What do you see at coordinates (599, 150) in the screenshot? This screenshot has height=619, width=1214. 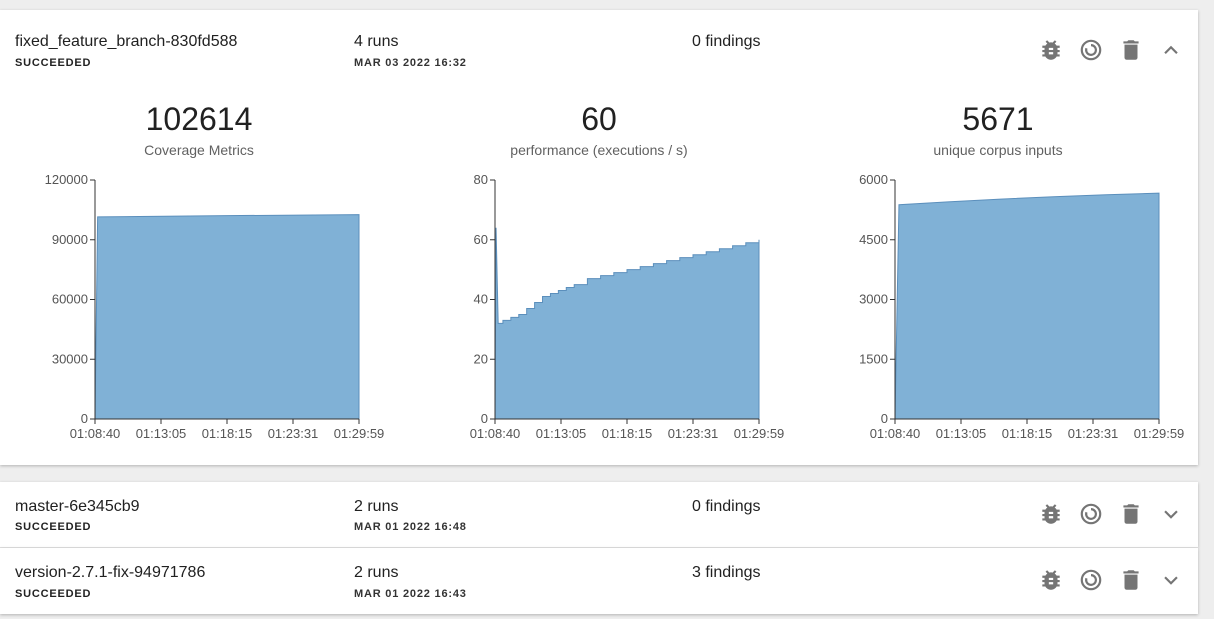 I see `metric-label: performance (executions / s)` at bounding box center [599, 150].